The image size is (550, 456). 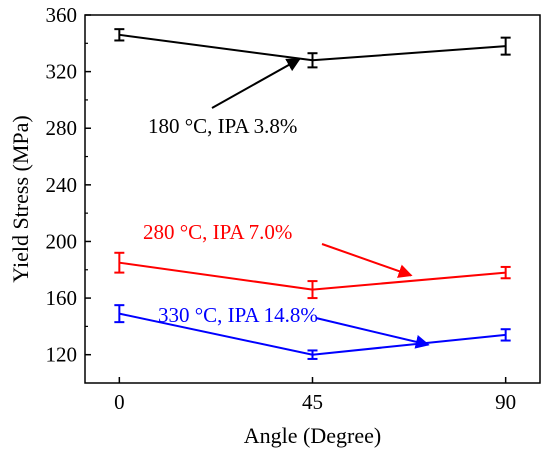 I want to click on series-annotation: 330 °C, IPA 14.8%, so click(x=238, y=315).